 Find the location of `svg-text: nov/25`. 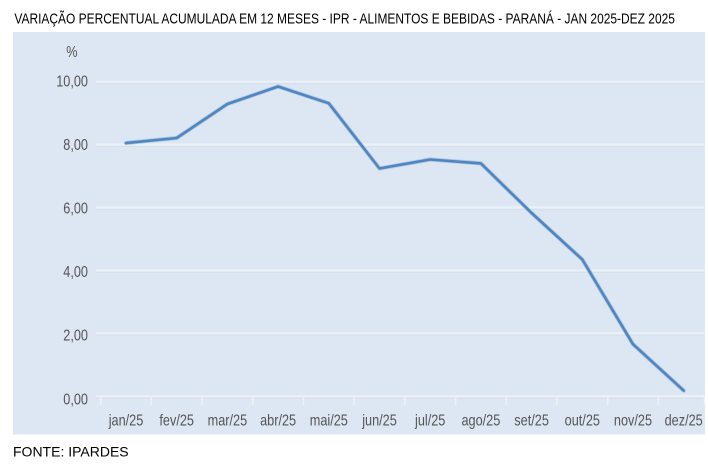

svg-text: nov/25 is located at coordinates (633, 420).